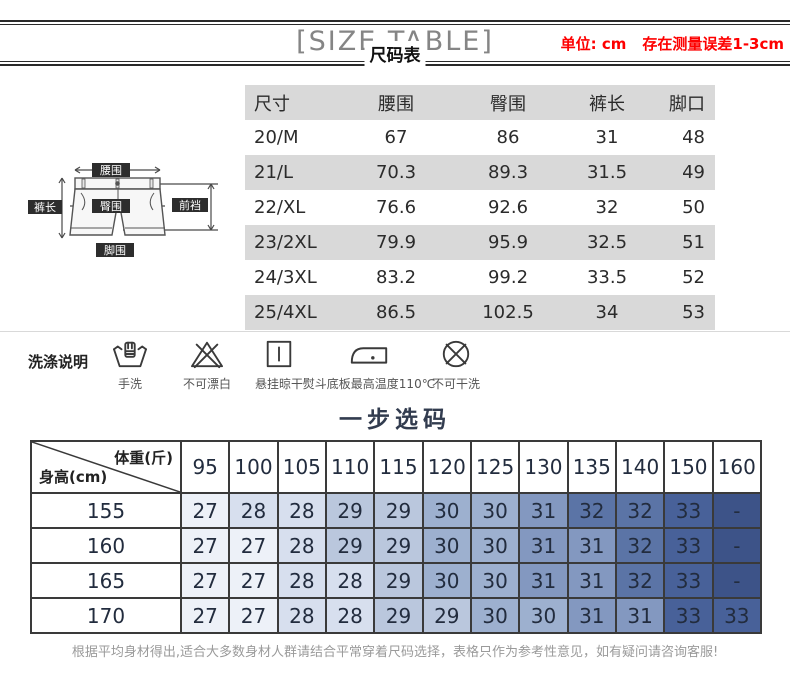 Image resolution: width=790 pixels, height=674 pixels. Describe the element at coordinates (593, 44) in the screenshot. I see `unit-label: 单位: cm` at that location.